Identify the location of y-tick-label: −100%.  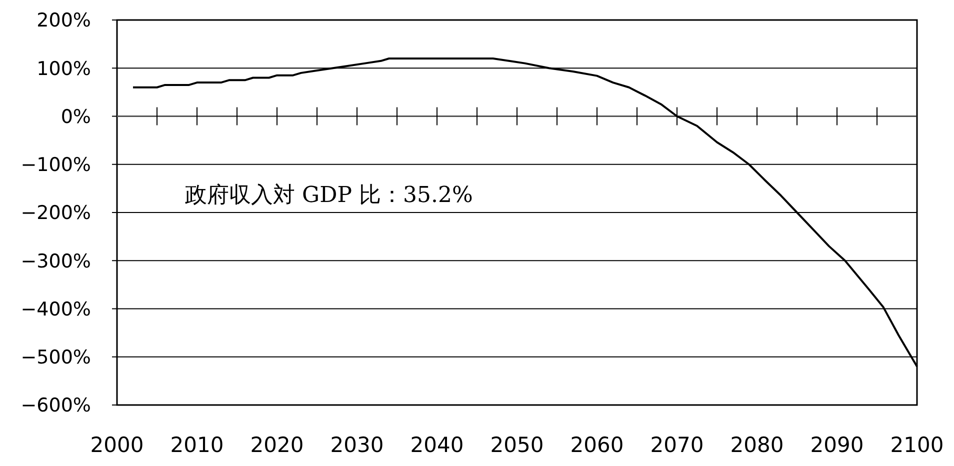
(55, 165).